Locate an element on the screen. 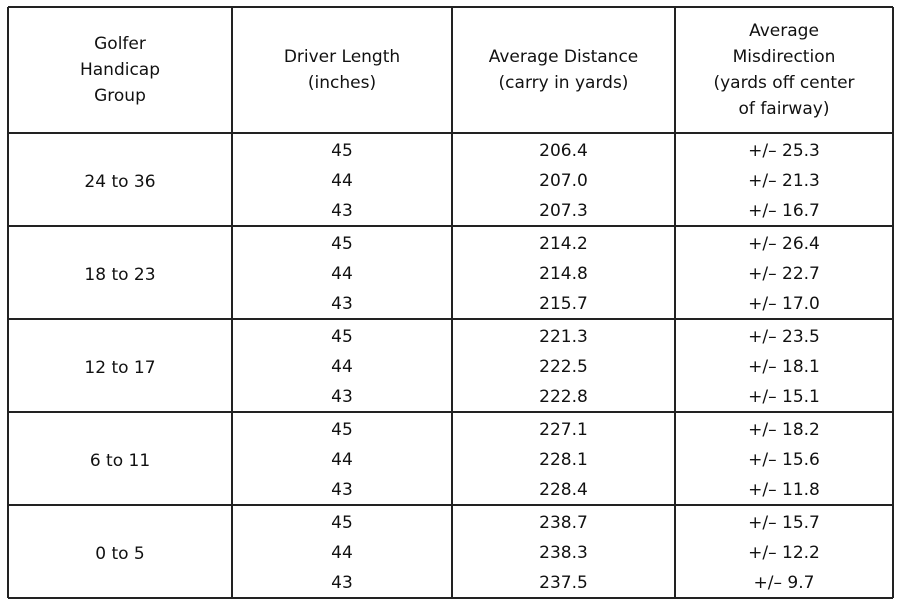 This screenshot has height=600, width=900. table-cell: +/– 16.7 is located at coordinates (784, 211).